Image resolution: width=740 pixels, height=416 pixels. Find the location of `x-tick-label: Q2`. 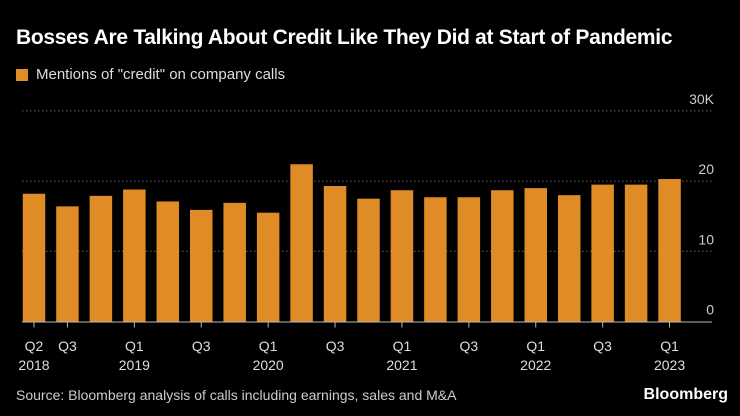

x-tick-label: Q2 is located at coordinates (34, 346).